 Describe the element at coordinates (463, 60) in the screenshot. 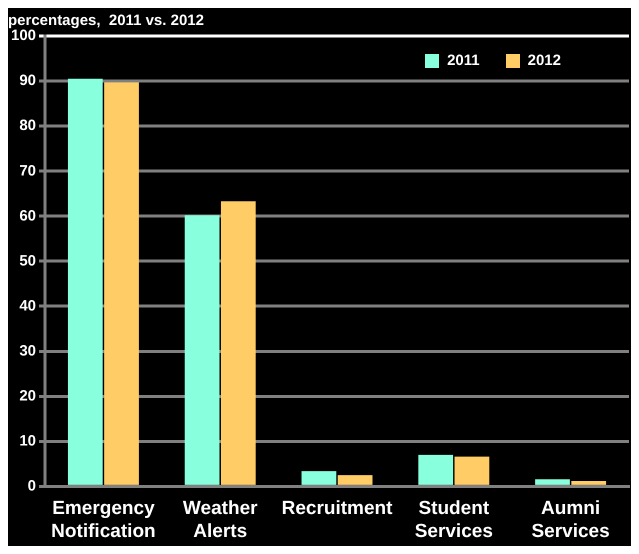

I see `legend-label: 2011` at that location.